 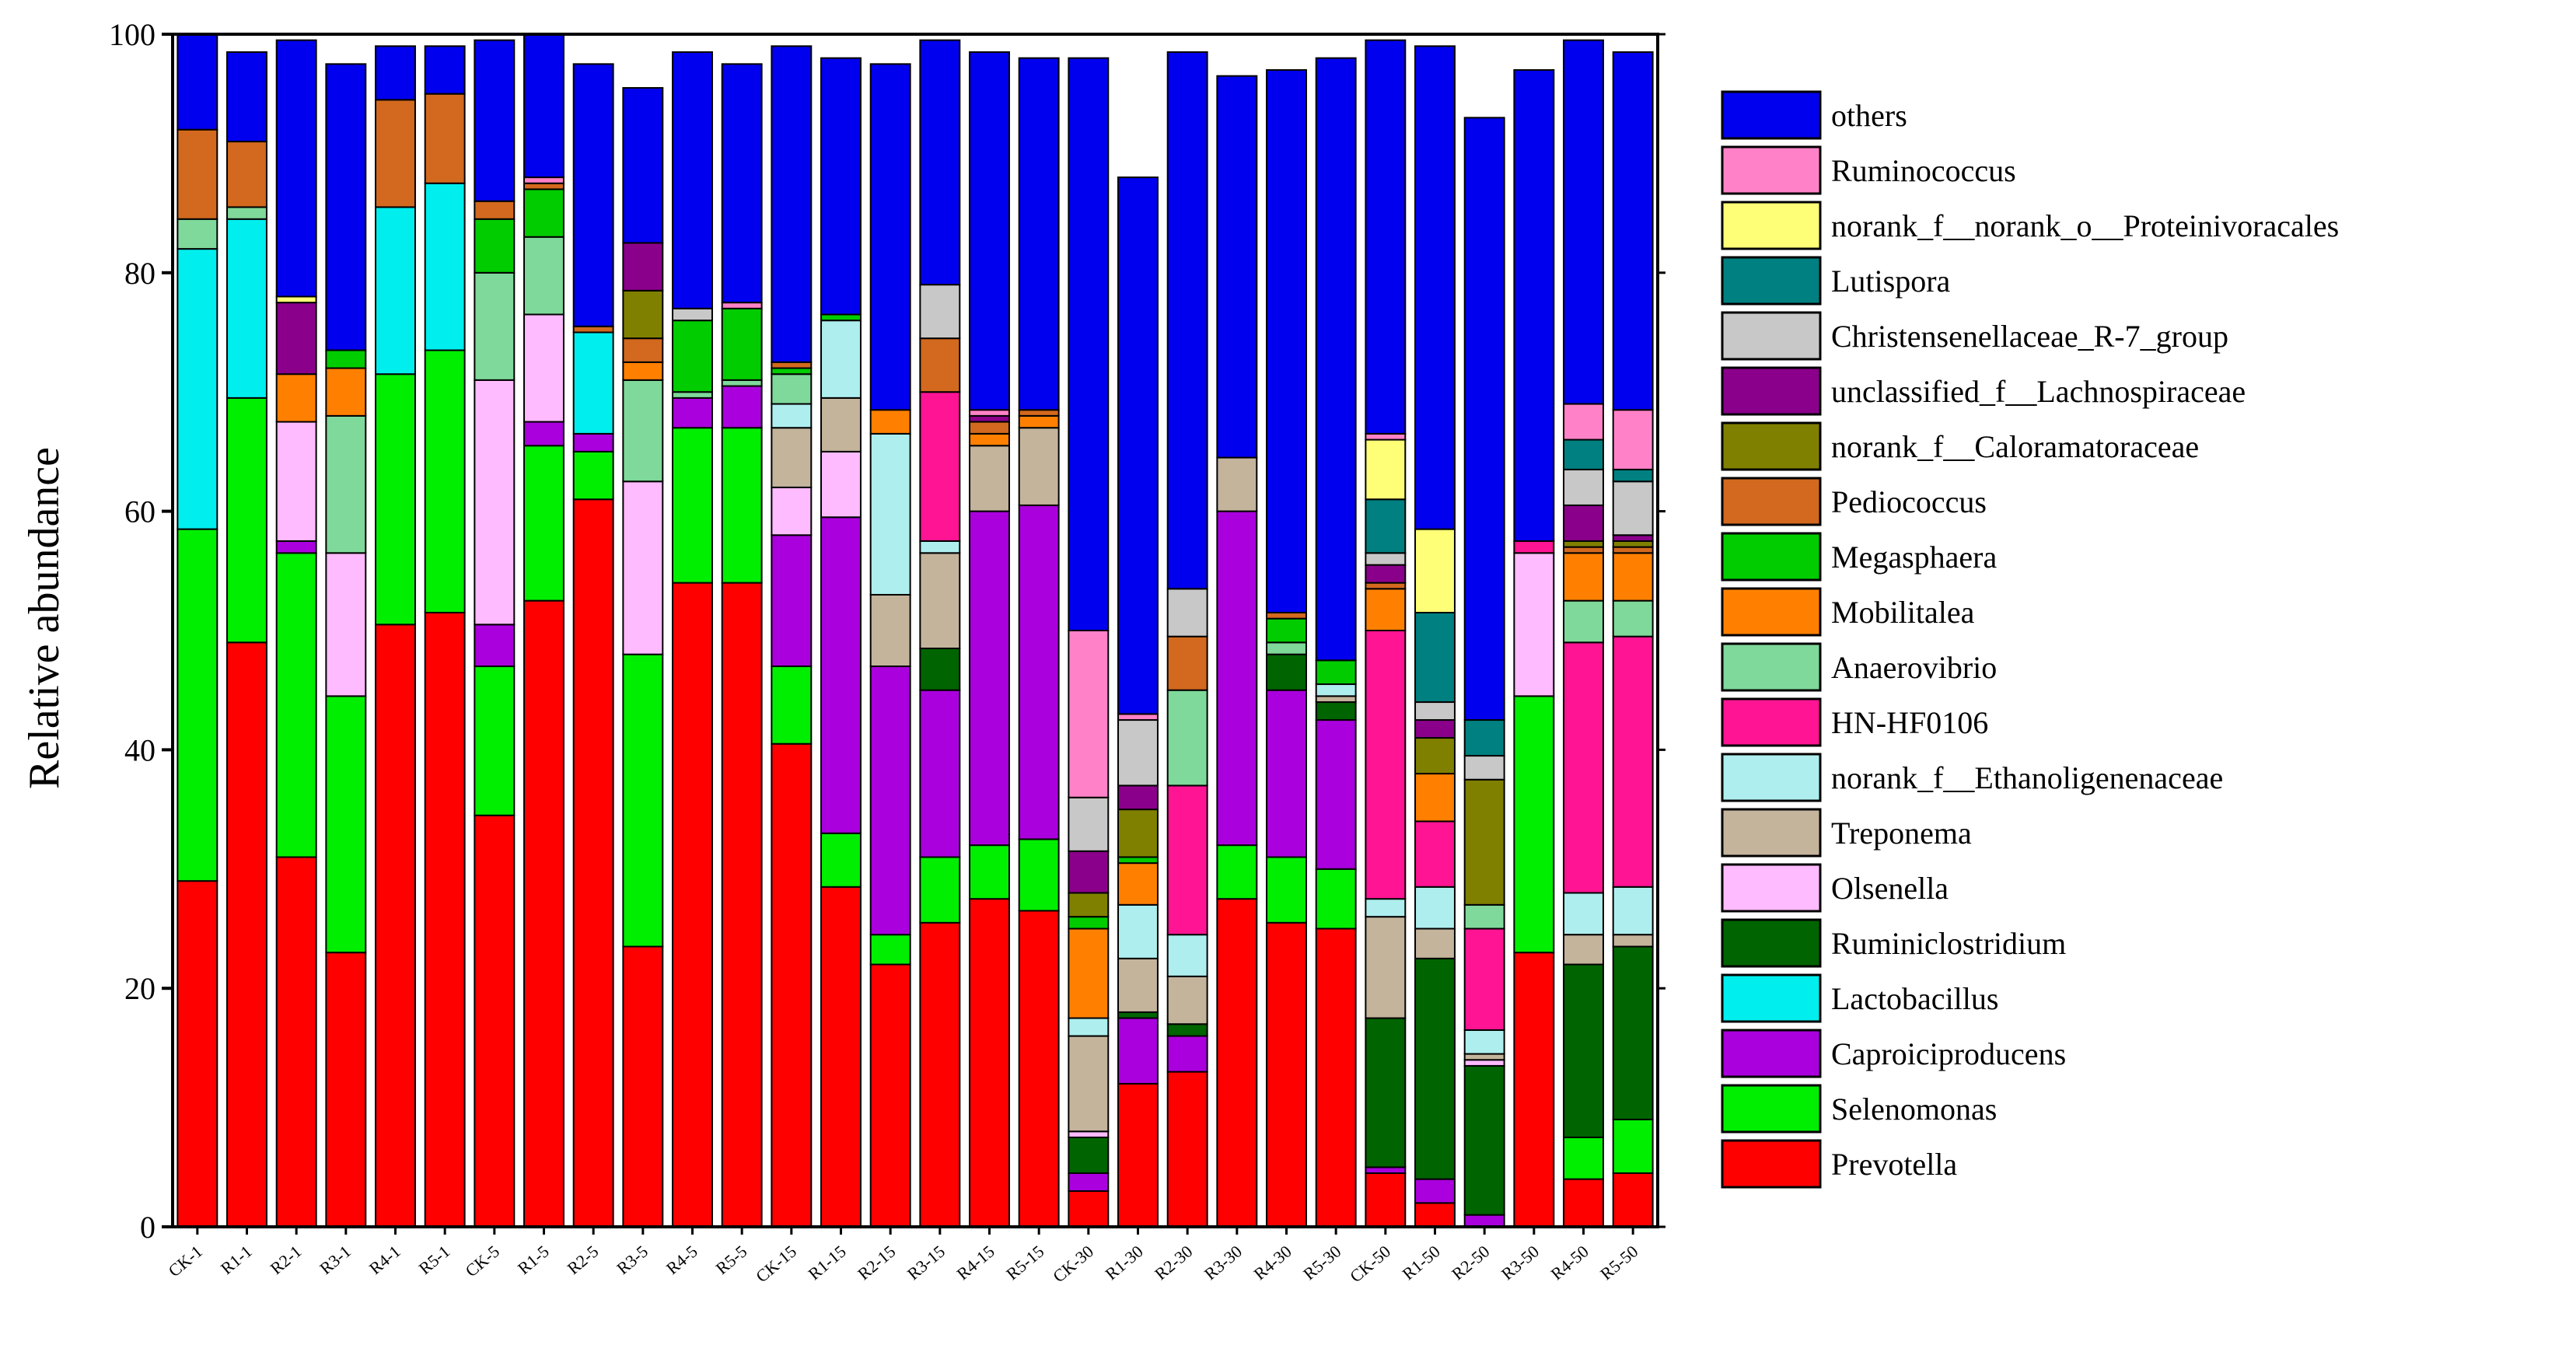 I want to click on x-tick-label: R4-30, so click(x=1272, y=1263).